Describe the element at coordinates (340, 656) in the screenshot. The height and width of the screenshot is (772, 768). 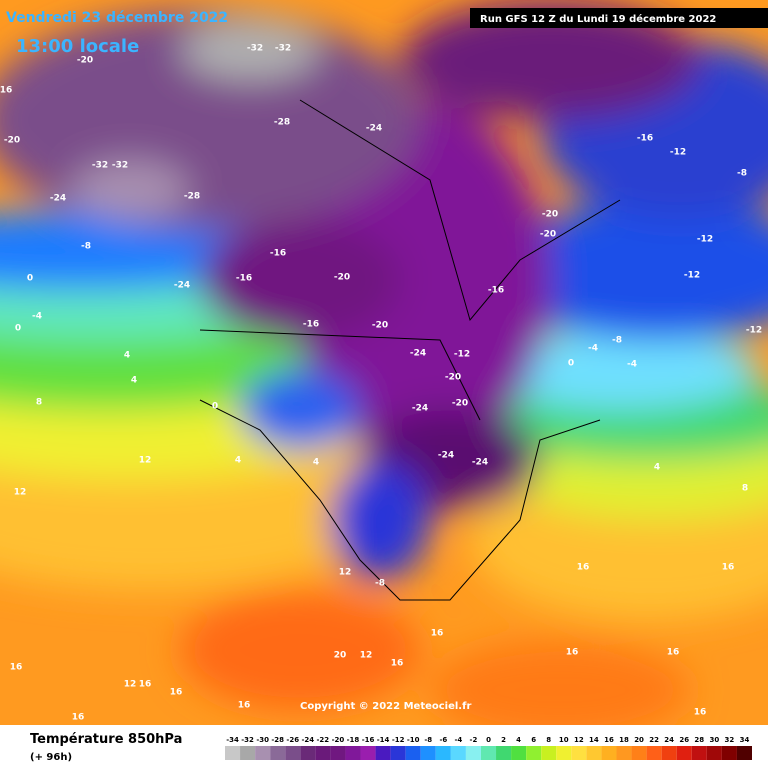
I see `contour-label: 20` at that location.